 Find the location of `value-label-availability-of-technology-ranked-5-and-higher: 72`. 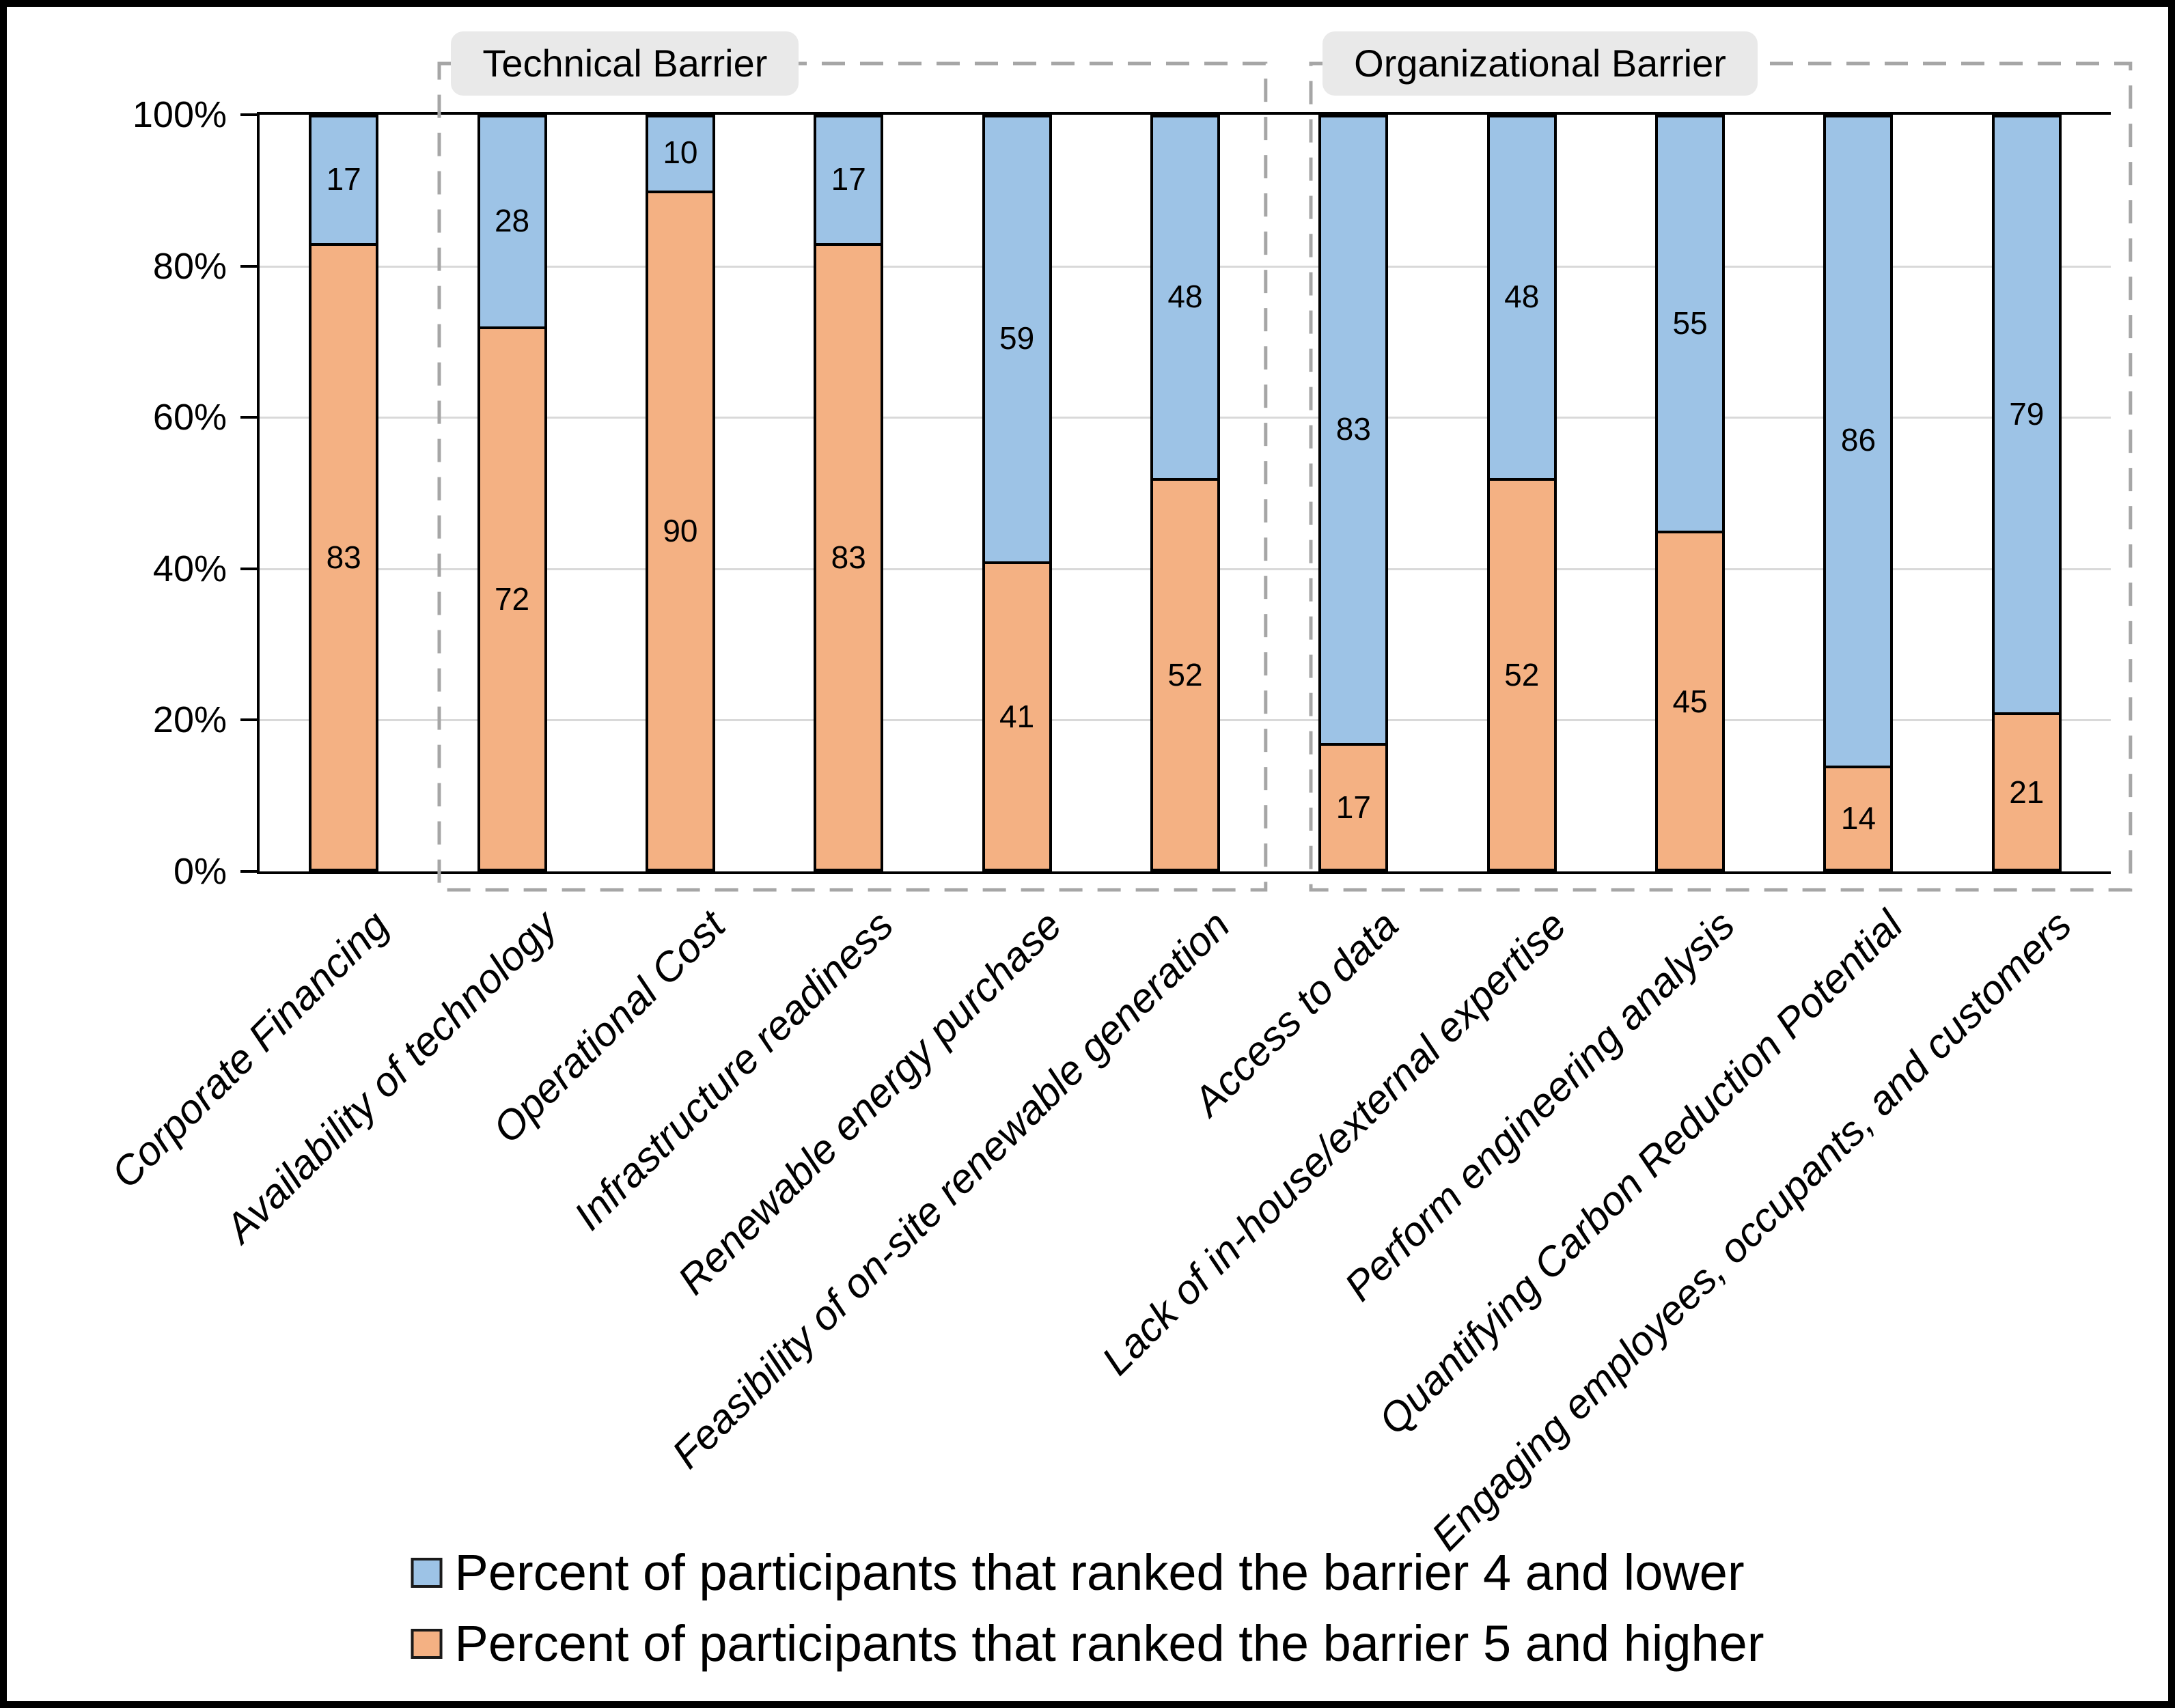

value-label-availability-of-technology-ranked-5-and-higher: 72 is located at coordinates (512, 599).